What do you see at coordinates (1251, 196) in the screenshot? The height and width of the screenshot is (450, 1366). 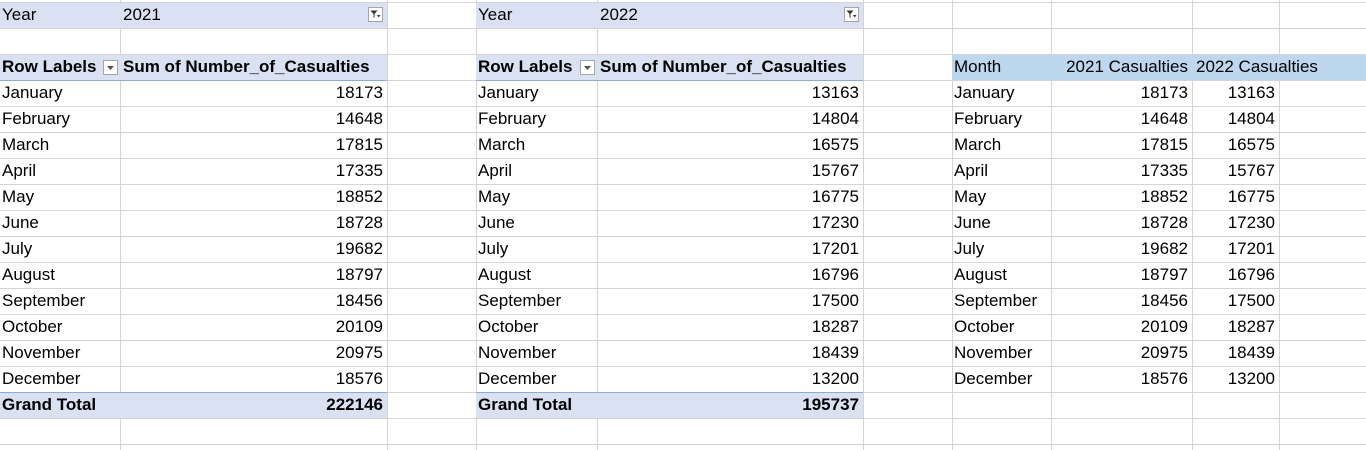 I see `summary-2022-value: 16775` at bounding box center [1251, 196].